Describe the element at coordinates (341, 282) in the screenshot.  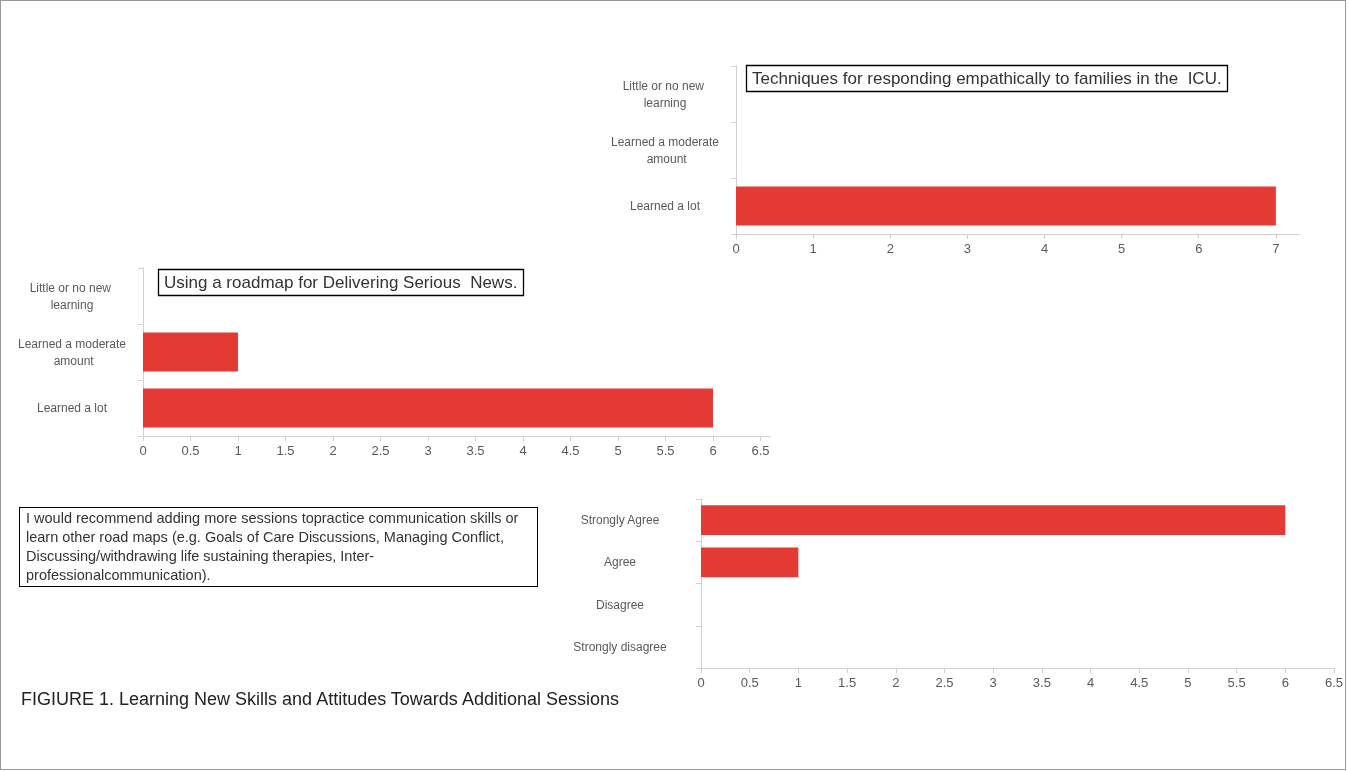
I see `chart-title: Using a roadmap for Delivering Serious News.` at that location.